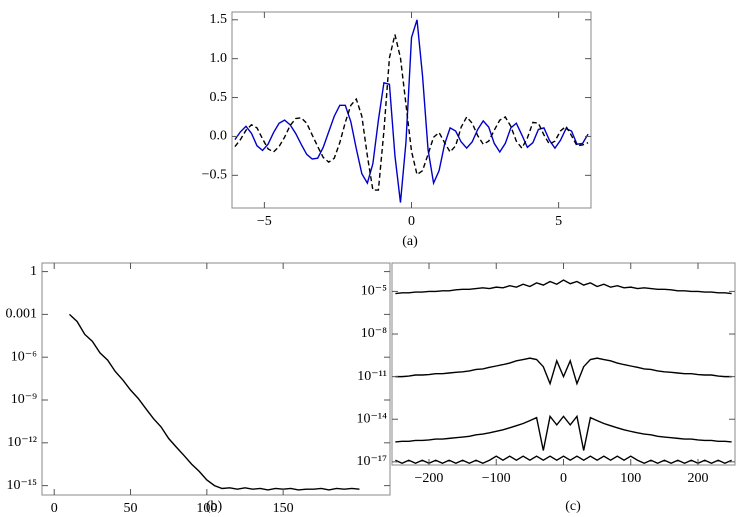 This screenshot has height=517, width=747. Describe the element at coordinates (429, 478) in the screenshot. I see `x-tick-label: −200` at that location.